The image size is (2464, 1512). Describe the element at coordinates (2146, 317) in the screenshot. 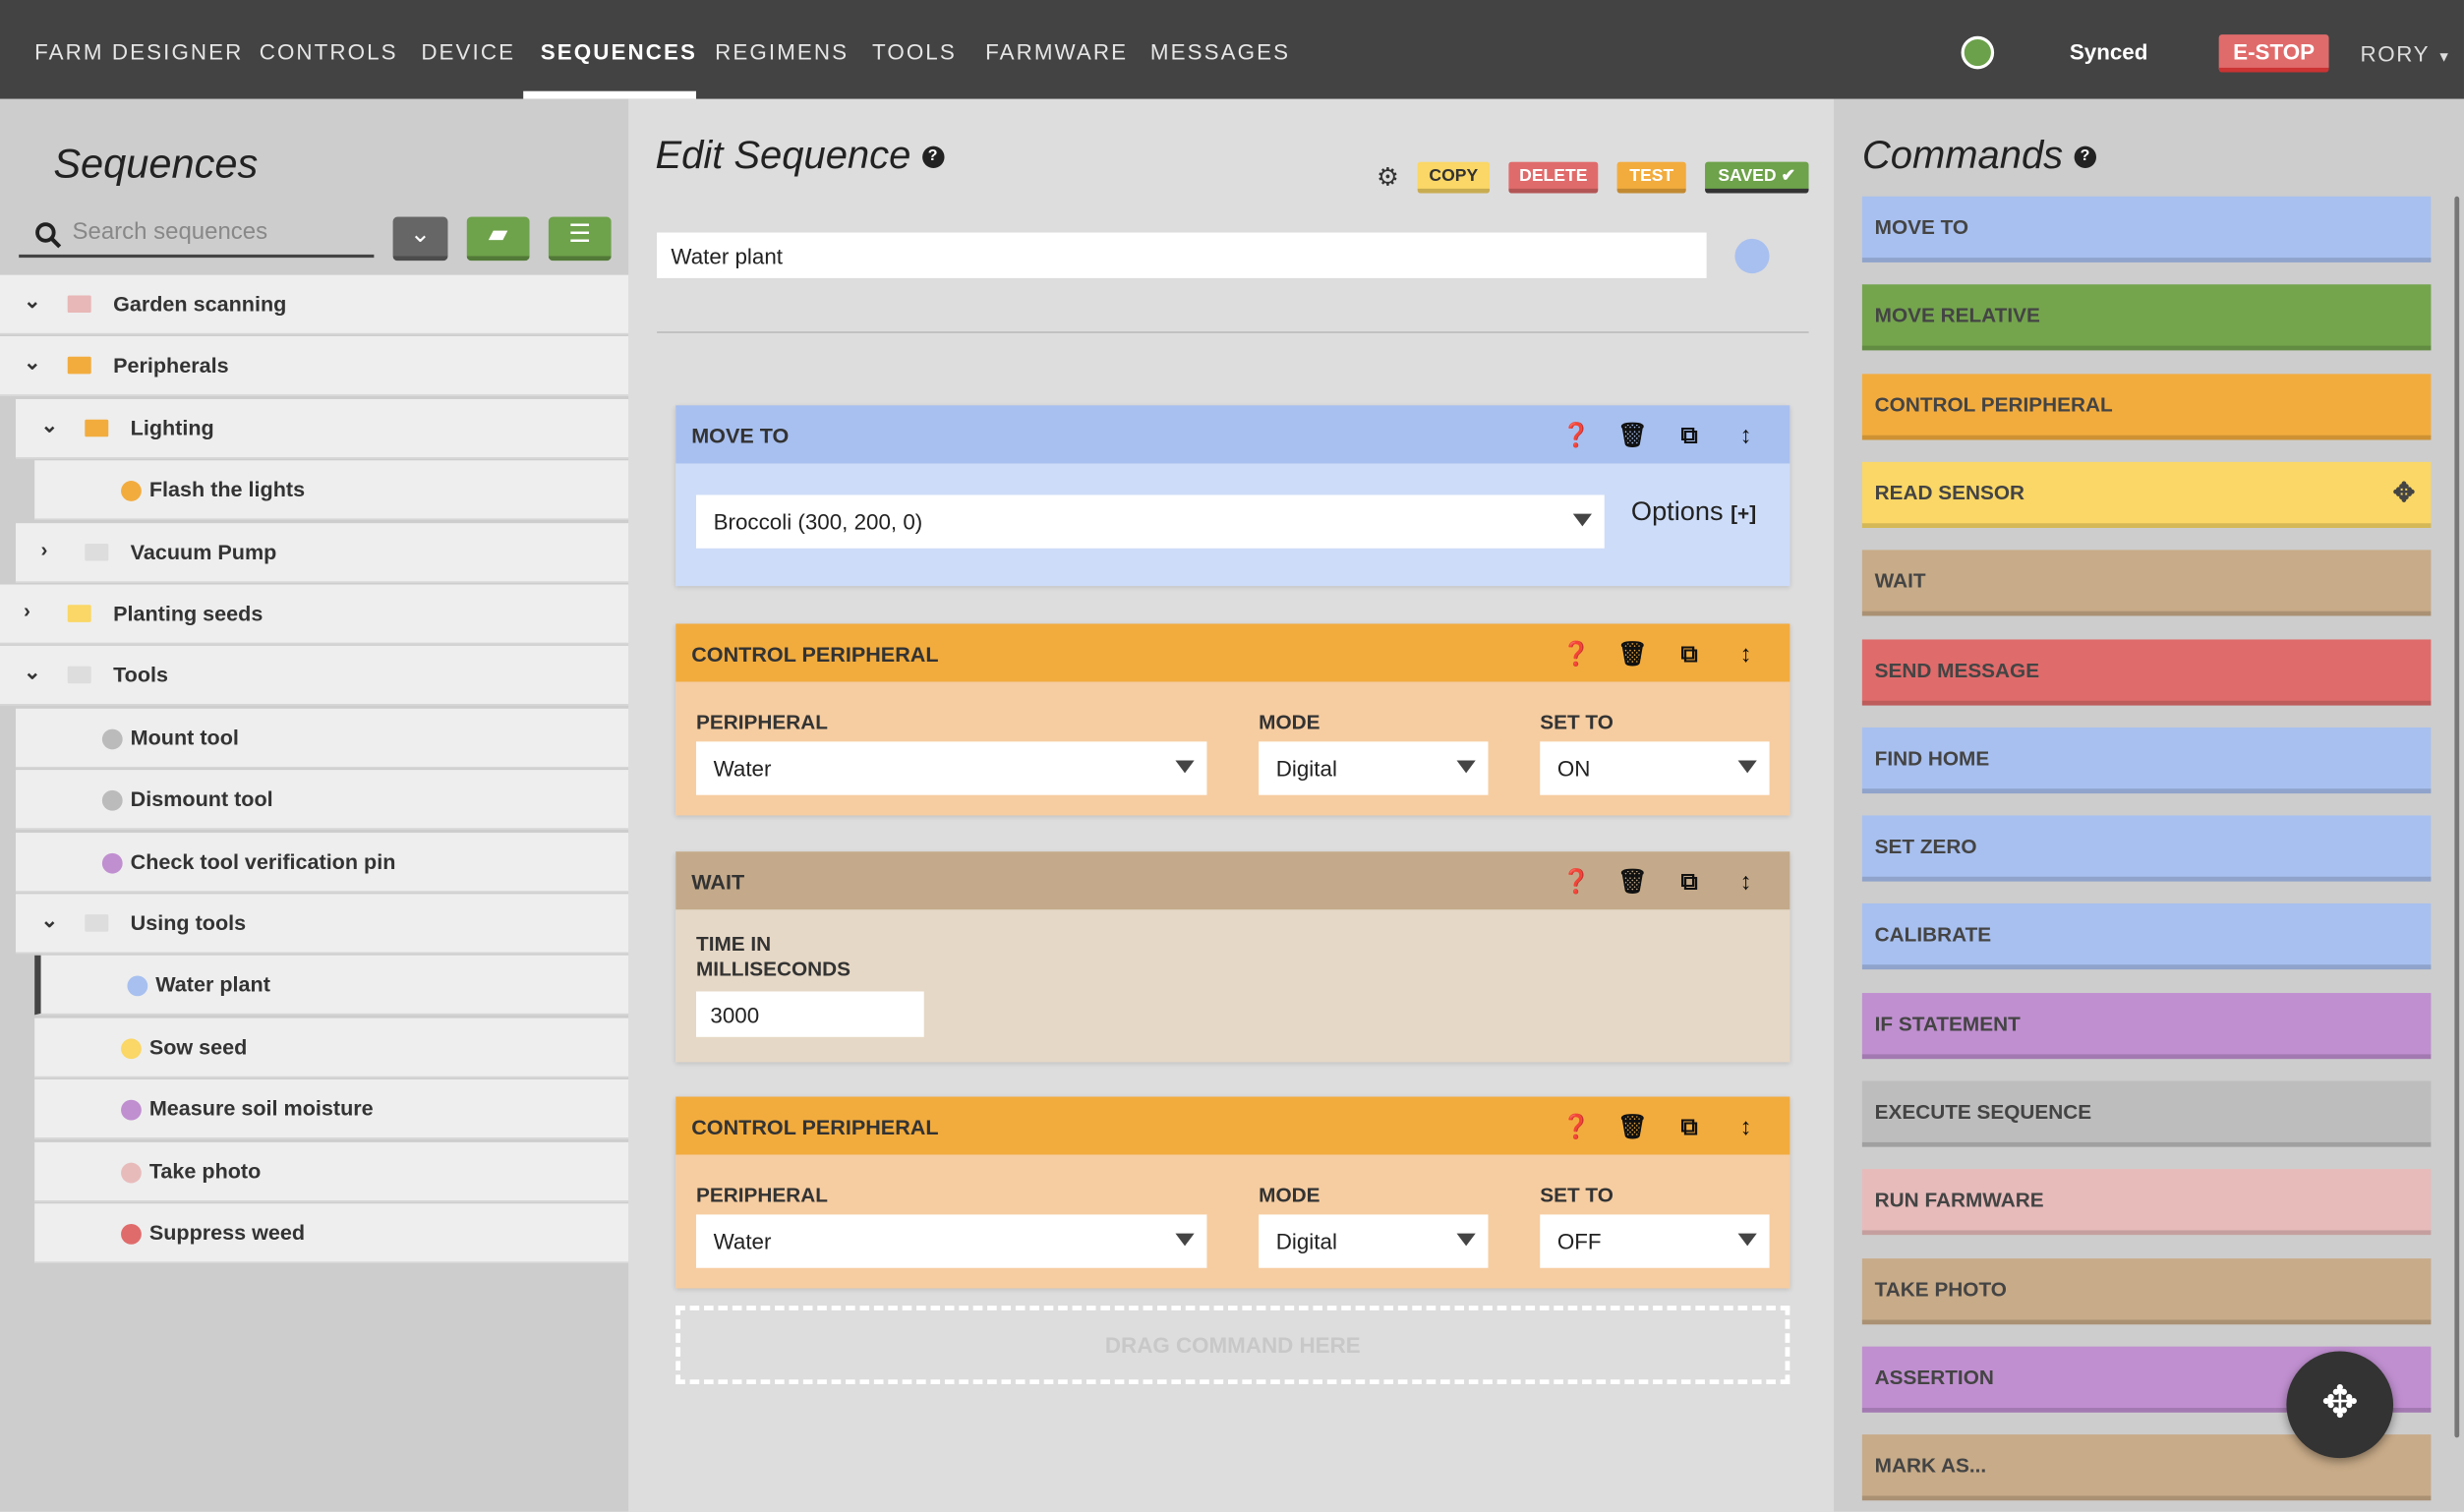

I see `command-move-relative: MOVE RELATIVE` at that location.